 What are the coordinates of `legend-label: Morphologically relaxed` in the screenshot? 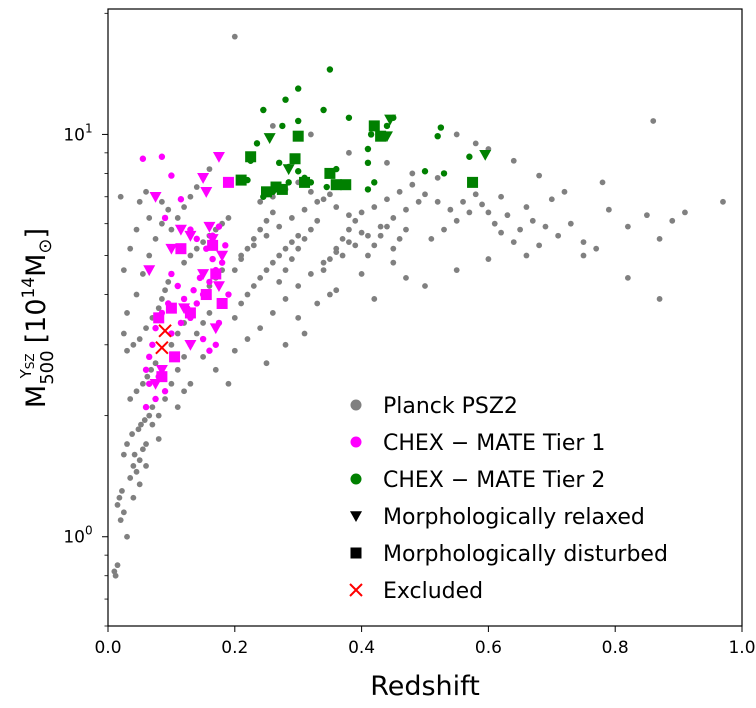 It's located at (514, 517).